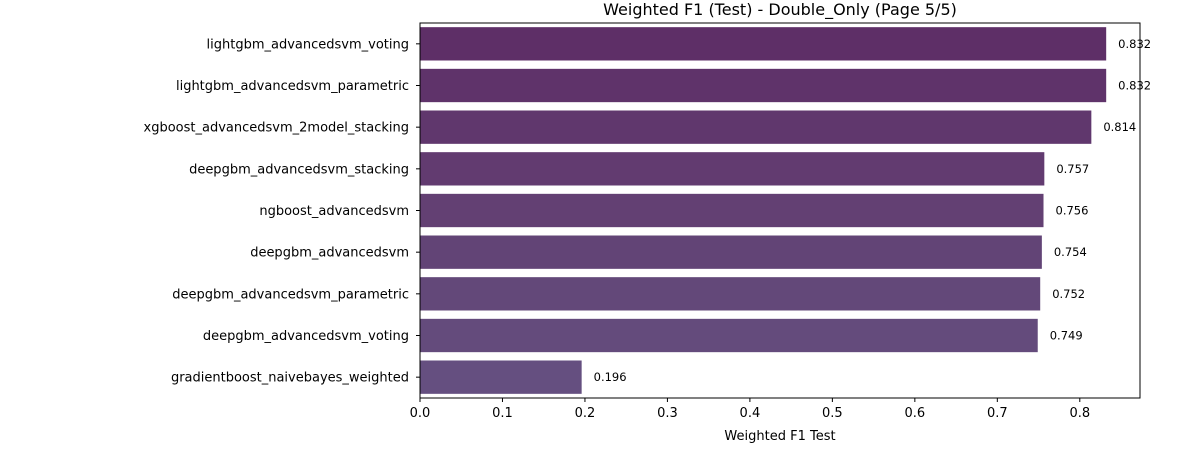  What do you see at coordinates (730, 294) in the screenshot?
I see `bar-deepgbm_advancedsvm_parametric` at bounding box center [730, 294].